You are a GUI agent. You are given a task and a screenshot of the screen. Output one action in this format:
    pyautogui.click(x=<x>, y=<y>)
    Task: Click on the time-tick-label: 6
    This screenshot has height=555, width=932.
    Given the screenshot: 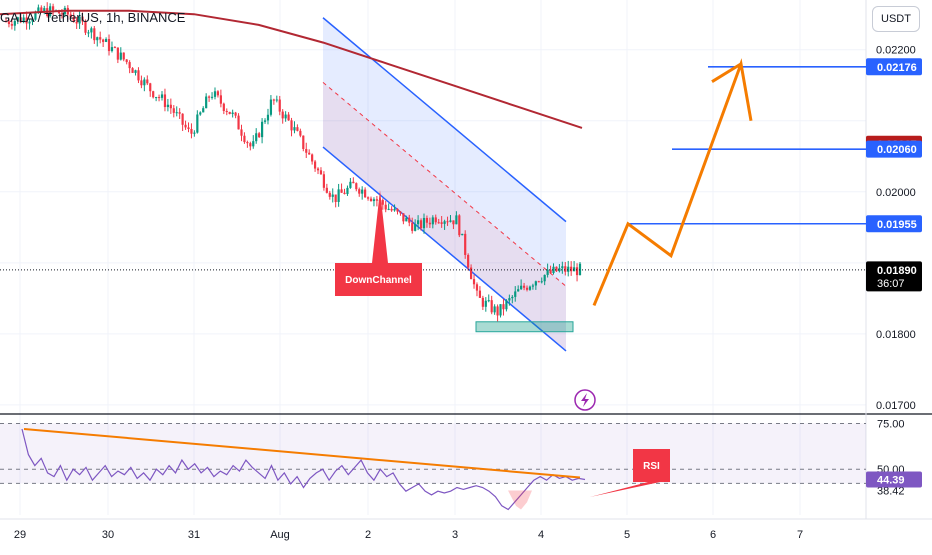 What is the action you would take?
    pyautogui.click(x=713, y=535)
    